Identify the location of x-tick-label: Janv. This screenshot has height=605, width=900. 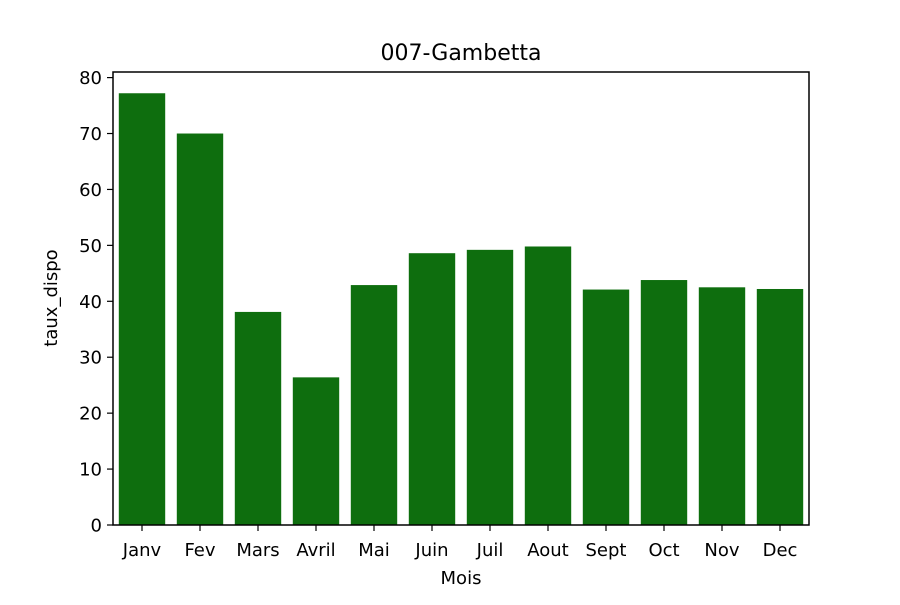
(142, 550).